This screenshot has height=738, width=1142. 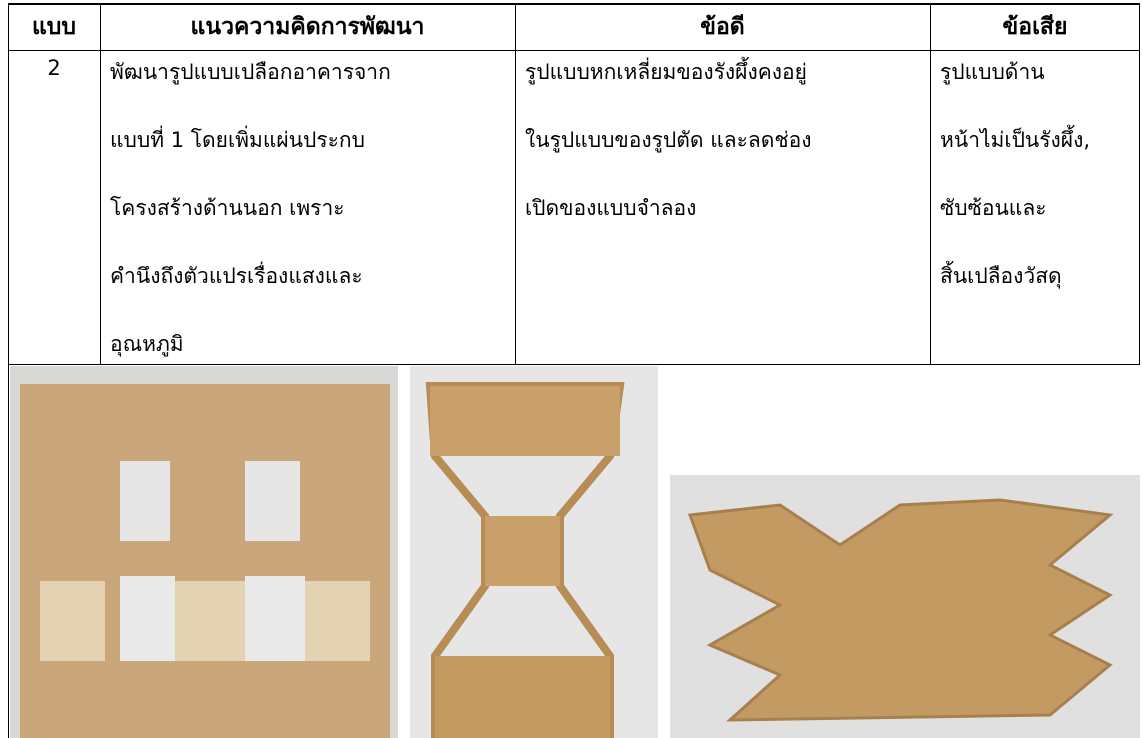 What do you see at coordinates (250, 72) in the screenshot?
I see `cell-line: พัฒนารูปแบบเปลือกอาคารจาก` at bounding box center [250, 72].